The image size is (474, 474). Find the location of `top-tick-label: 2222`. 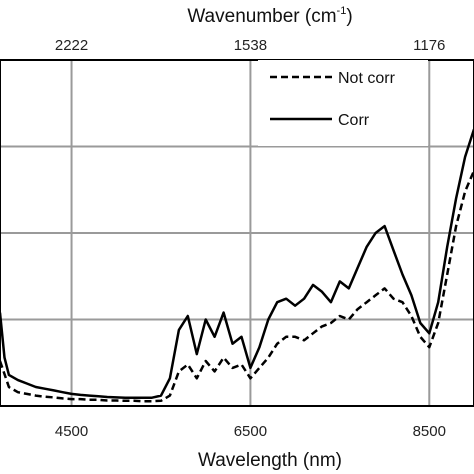

top-tick-label: 2222 is located at coordinates (71, 45).